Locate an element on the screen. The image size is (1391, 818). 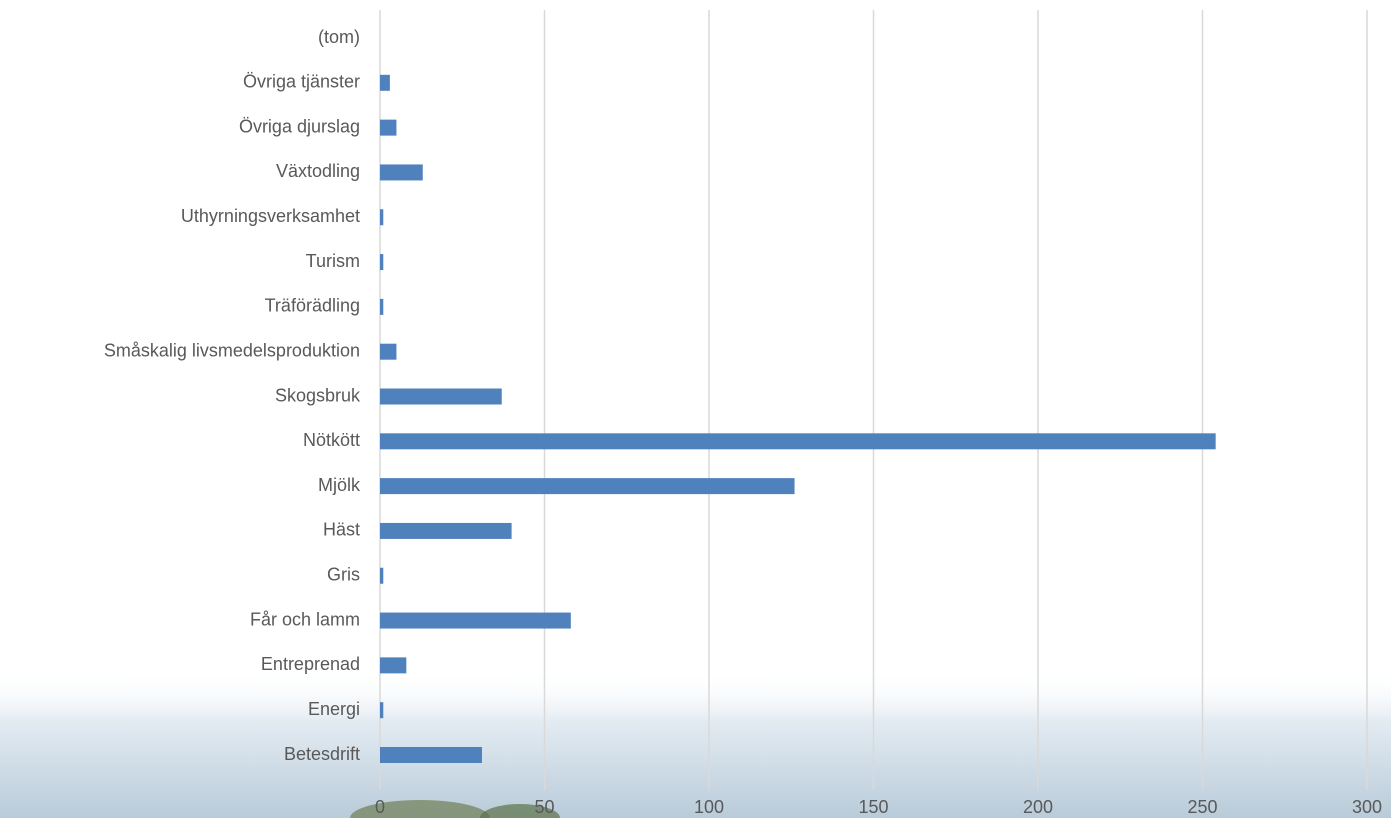
y-tick-label: Gris is located at coordinates (343, 575).